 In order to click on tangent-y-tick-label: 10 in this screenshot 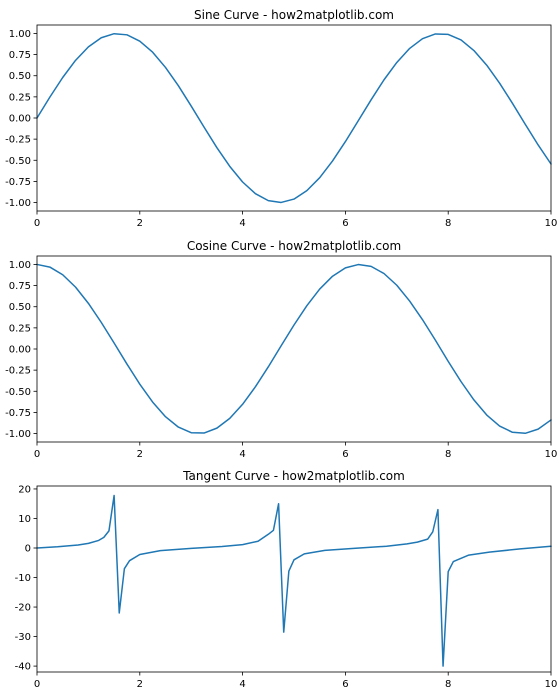, I will do `click(24, 519)`.